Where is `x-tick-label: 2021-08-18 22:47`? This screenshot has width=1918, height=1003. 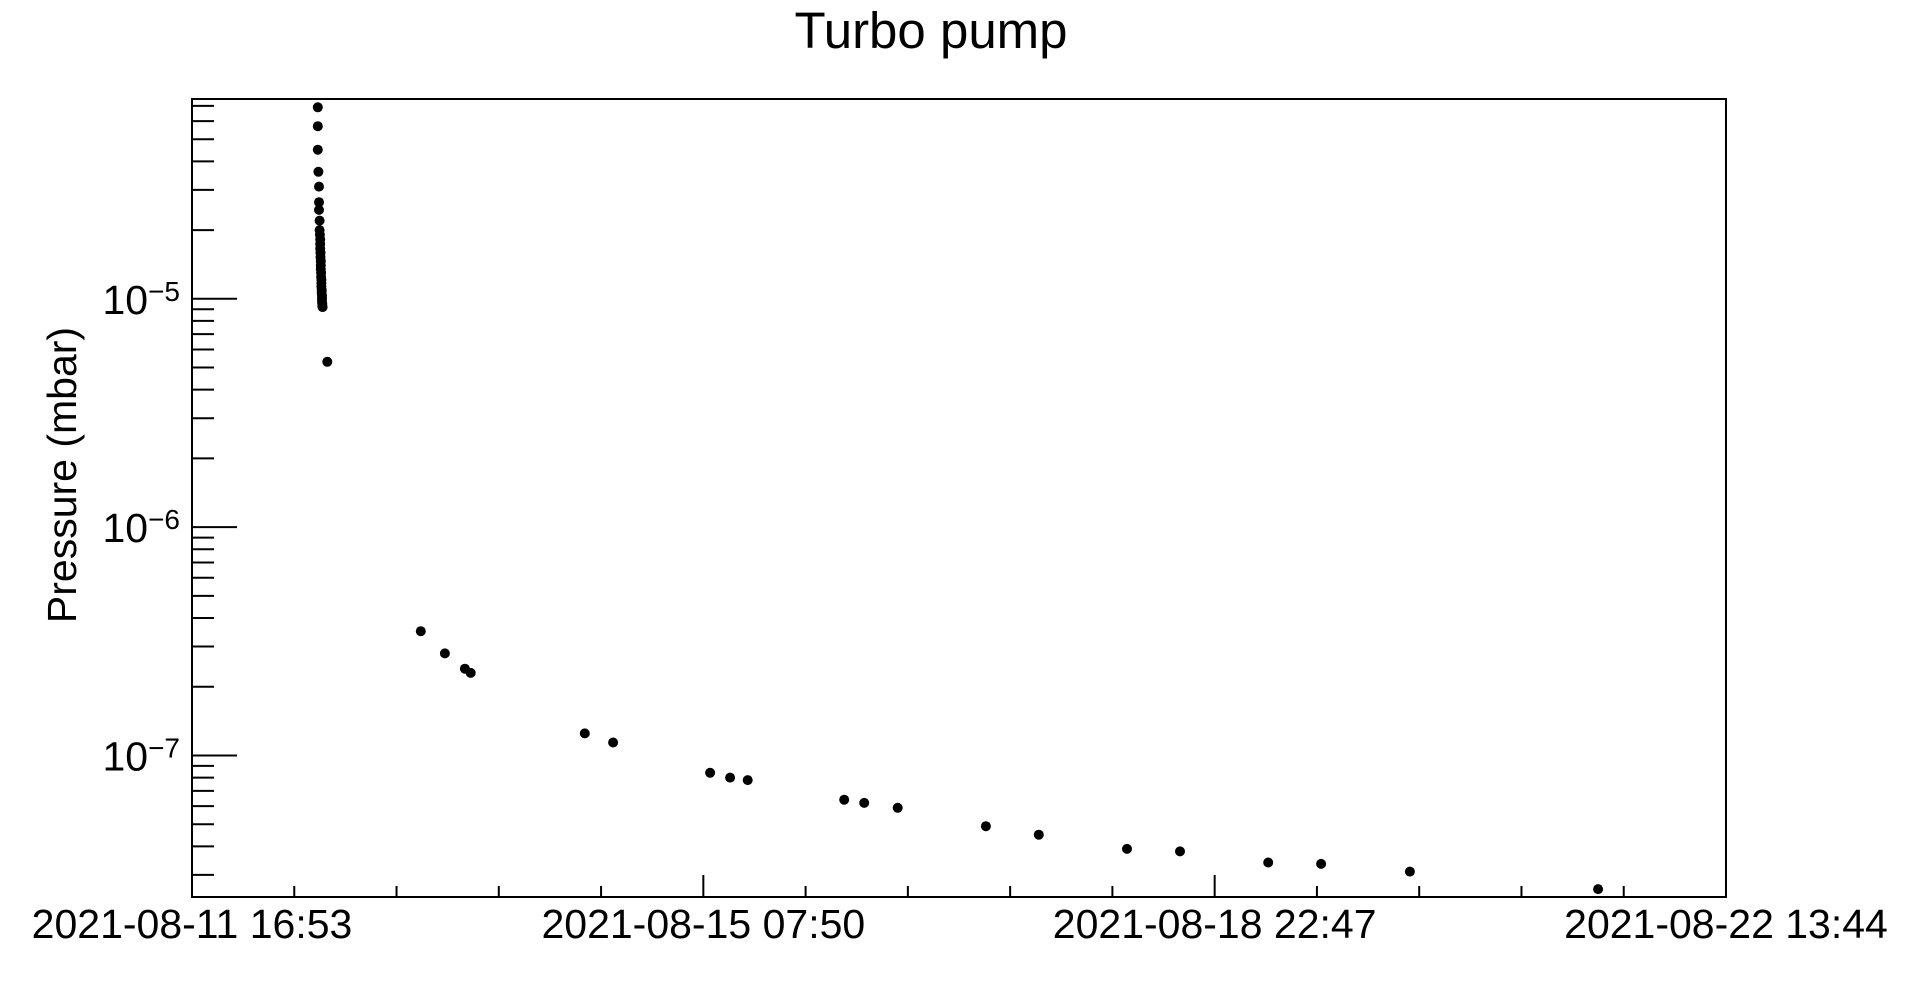 x-tick-label: 2021-08-18 22:47 is located at coordinates (1215, 924).